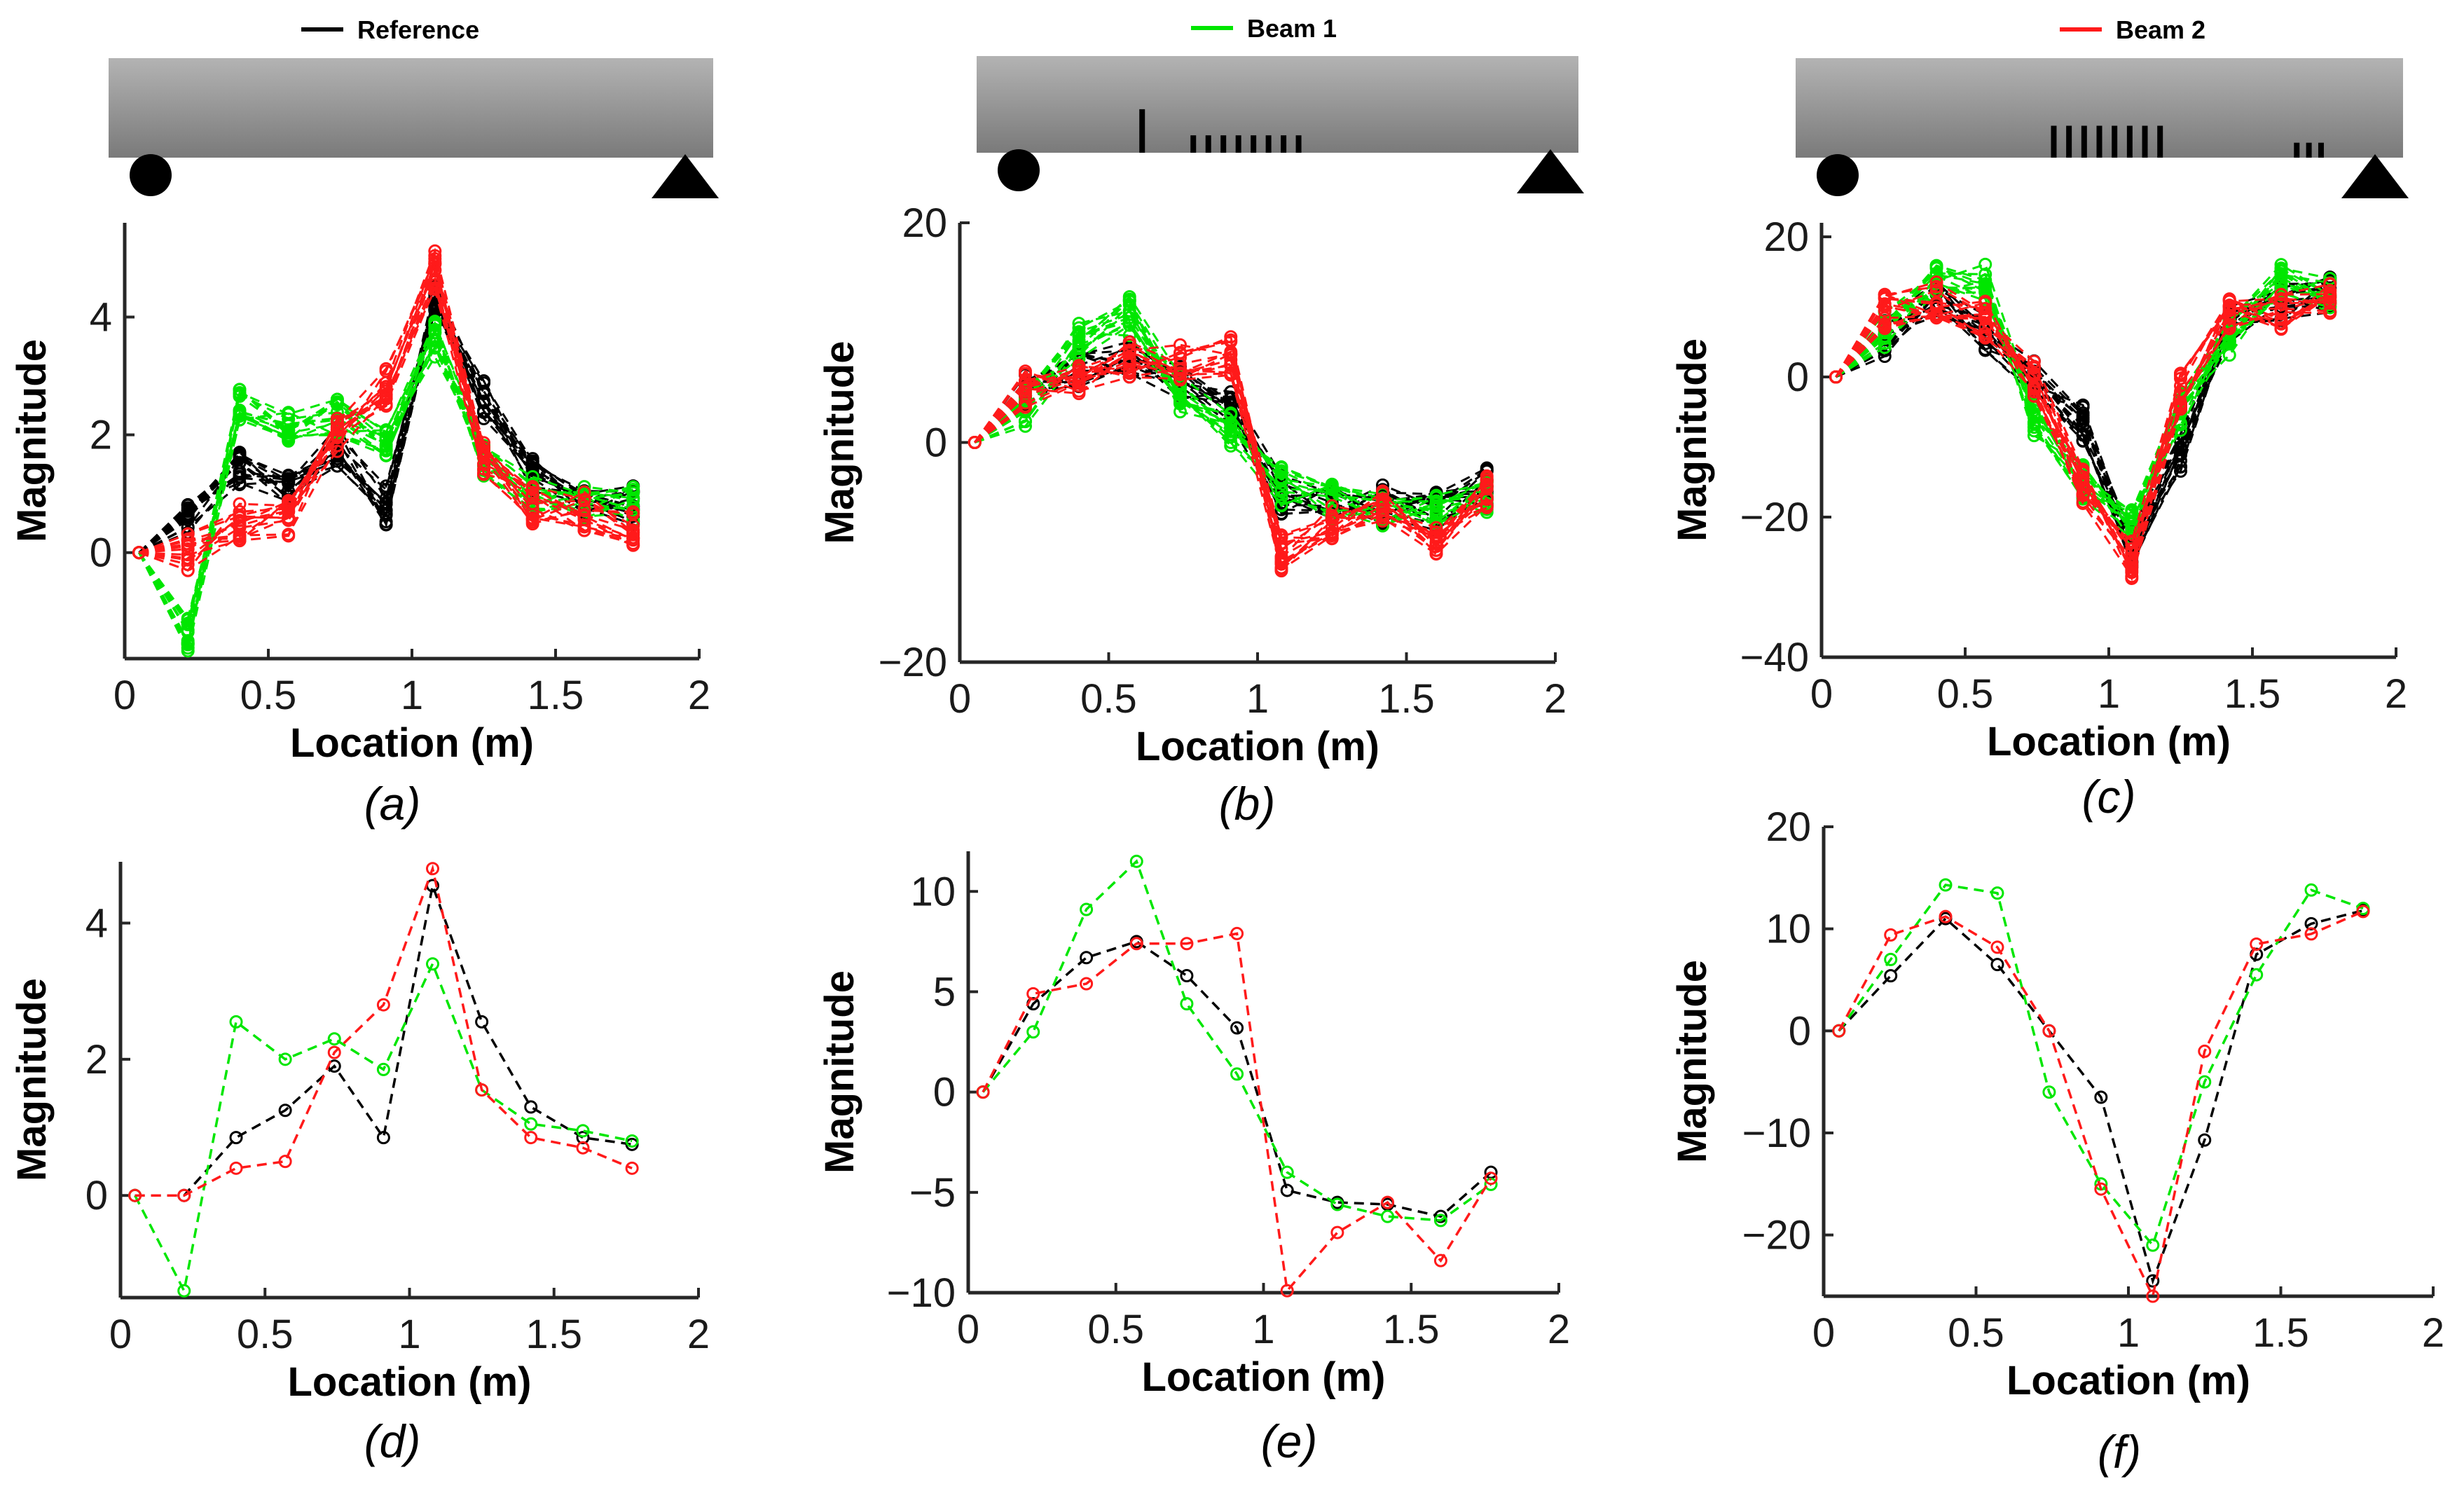 The image size is (2464, 1505). What do you see at coordinates (1264, 1377) in the screenshot?
I see `x-axis-label: Location (m)` at bounding box center [1264, 1377].